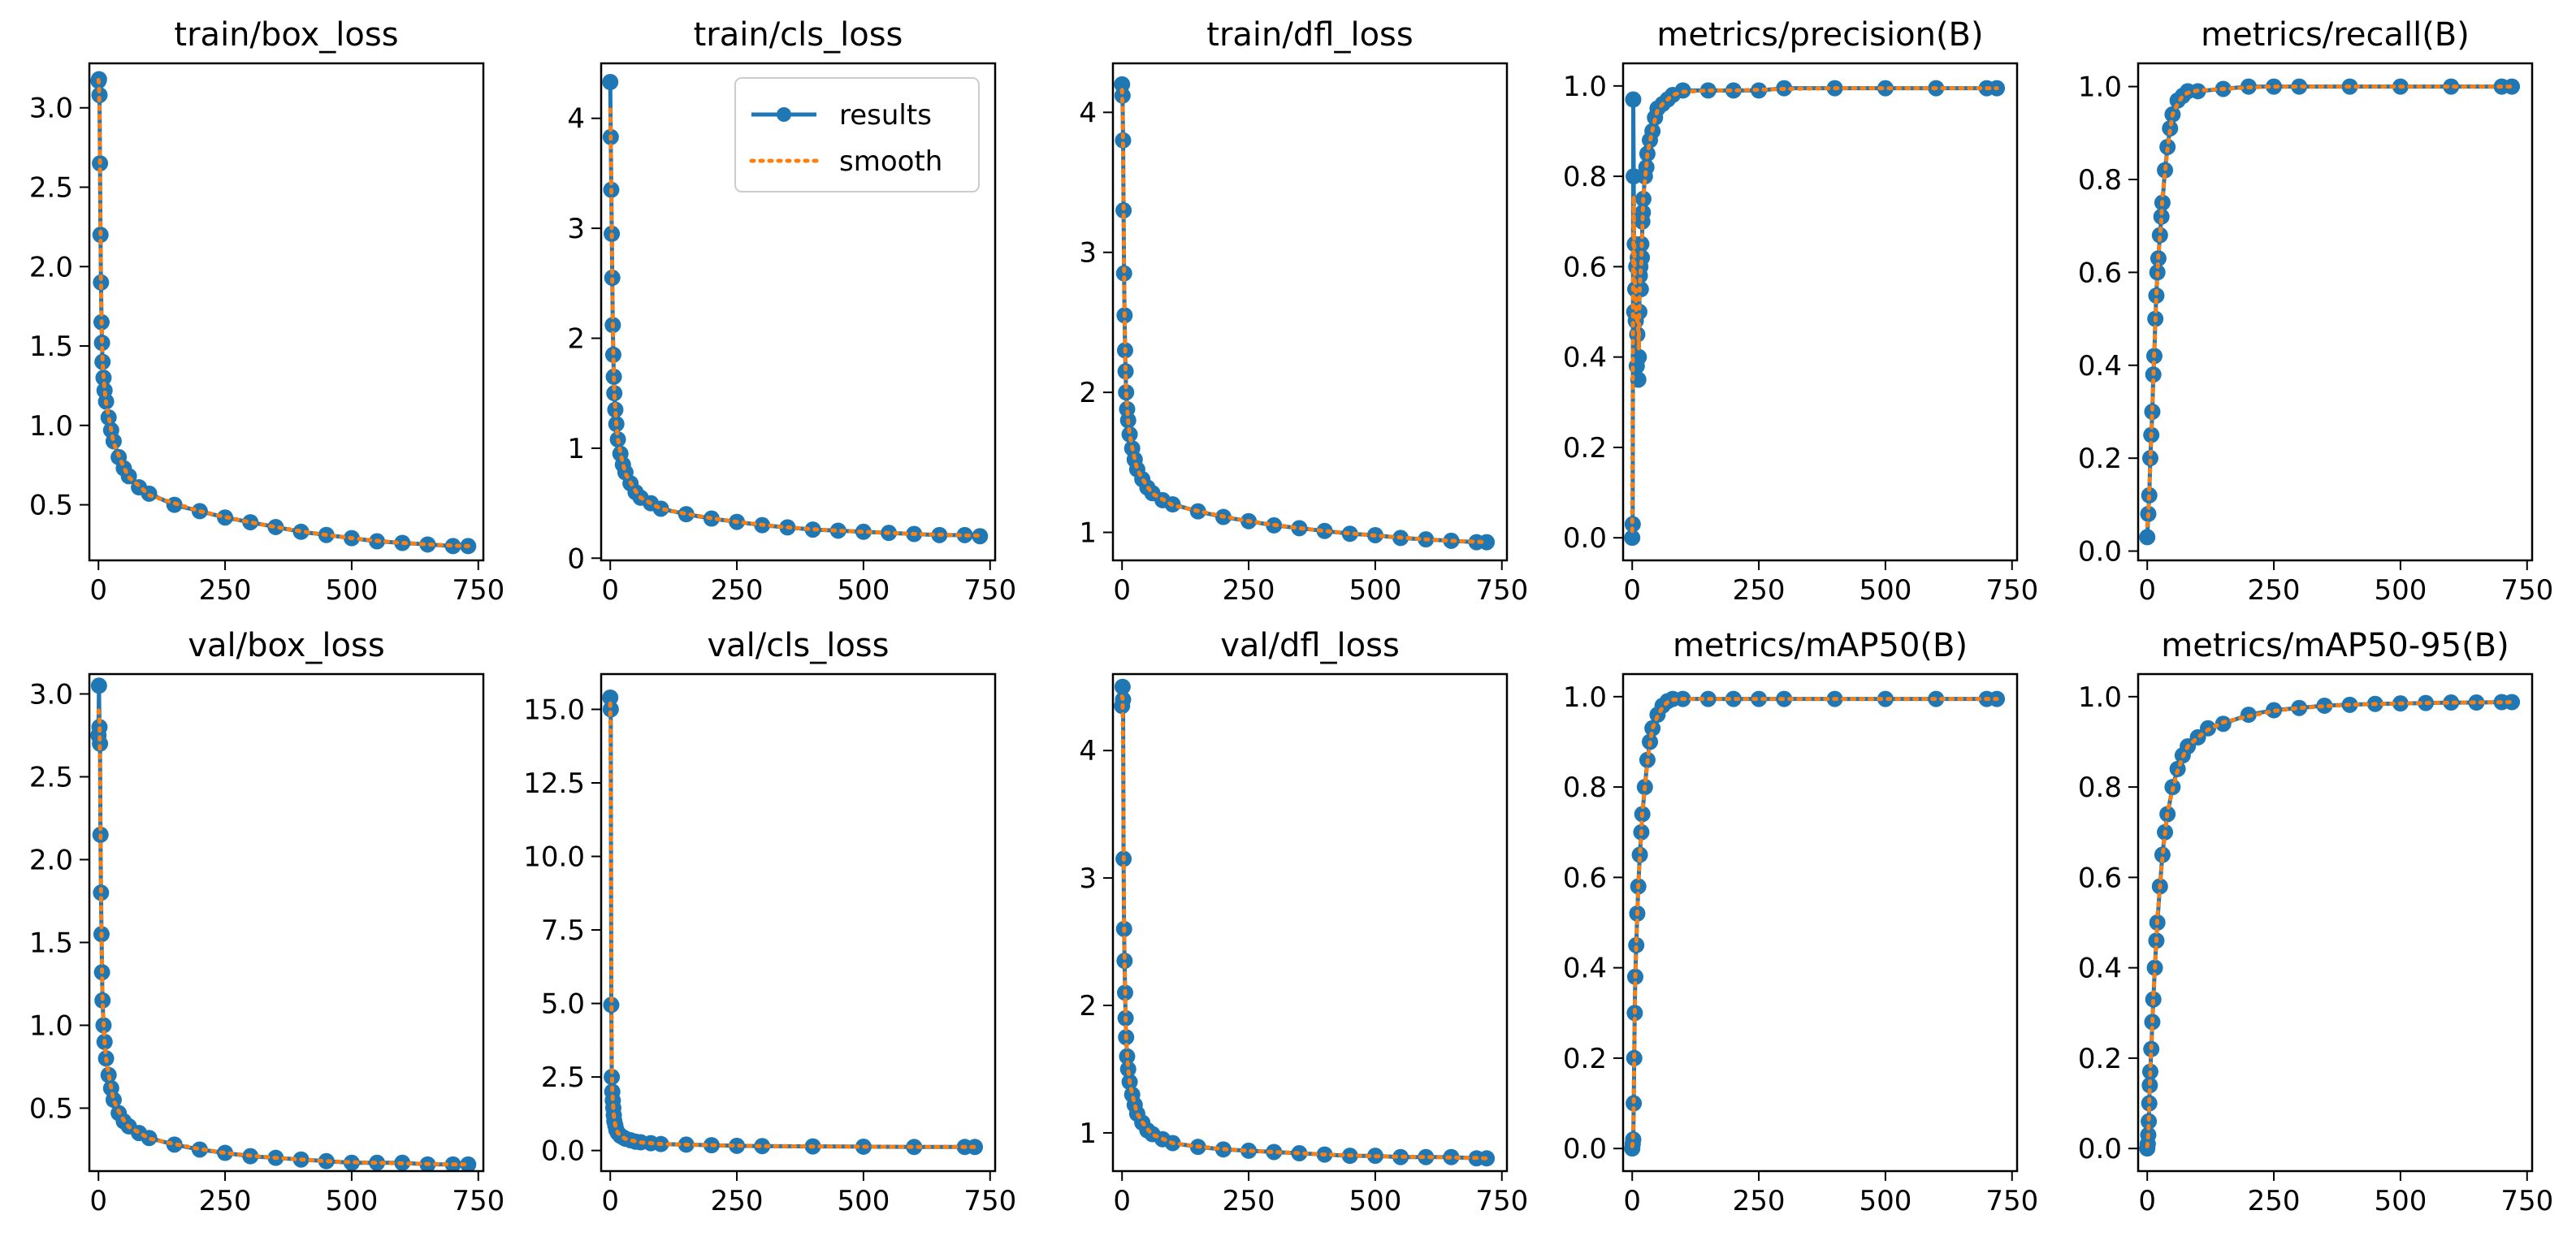 The width and height of the screenshot is (2576, 1245). Describe the element at coordinates (1088, 1006) in the screenshot. I see `y-tick-label: 2` at that location.